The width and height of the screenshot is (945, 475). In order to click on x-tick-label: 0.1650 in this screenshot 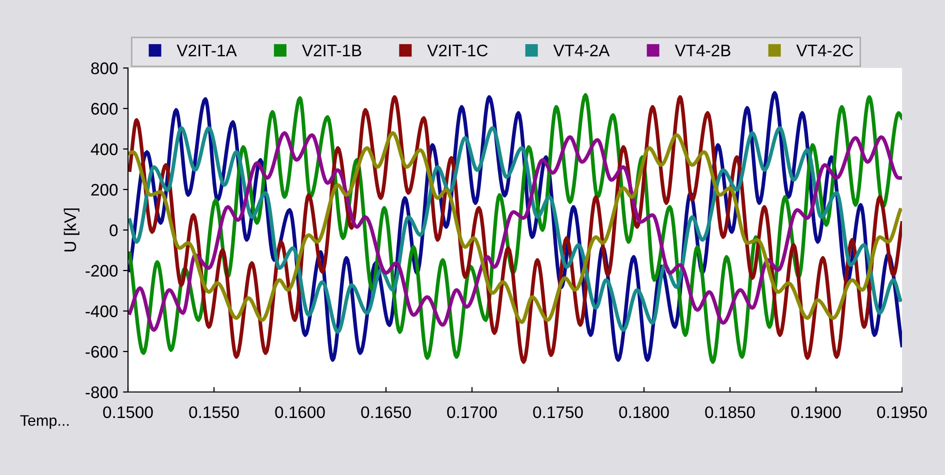, I will do `click(386, 412)`.